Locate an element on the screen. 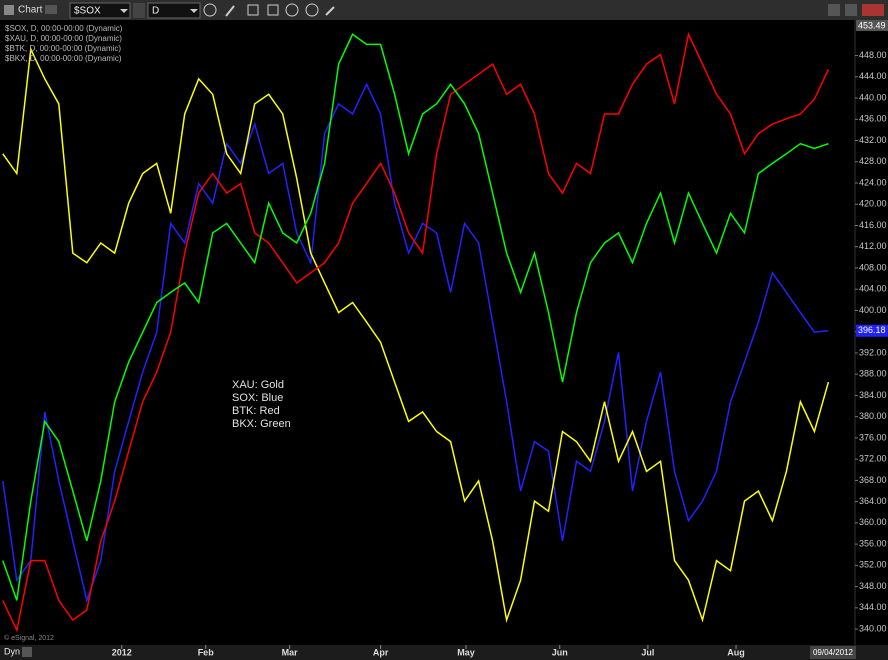  y-tick-label: 376.00 is located at coordinates (873, 437).